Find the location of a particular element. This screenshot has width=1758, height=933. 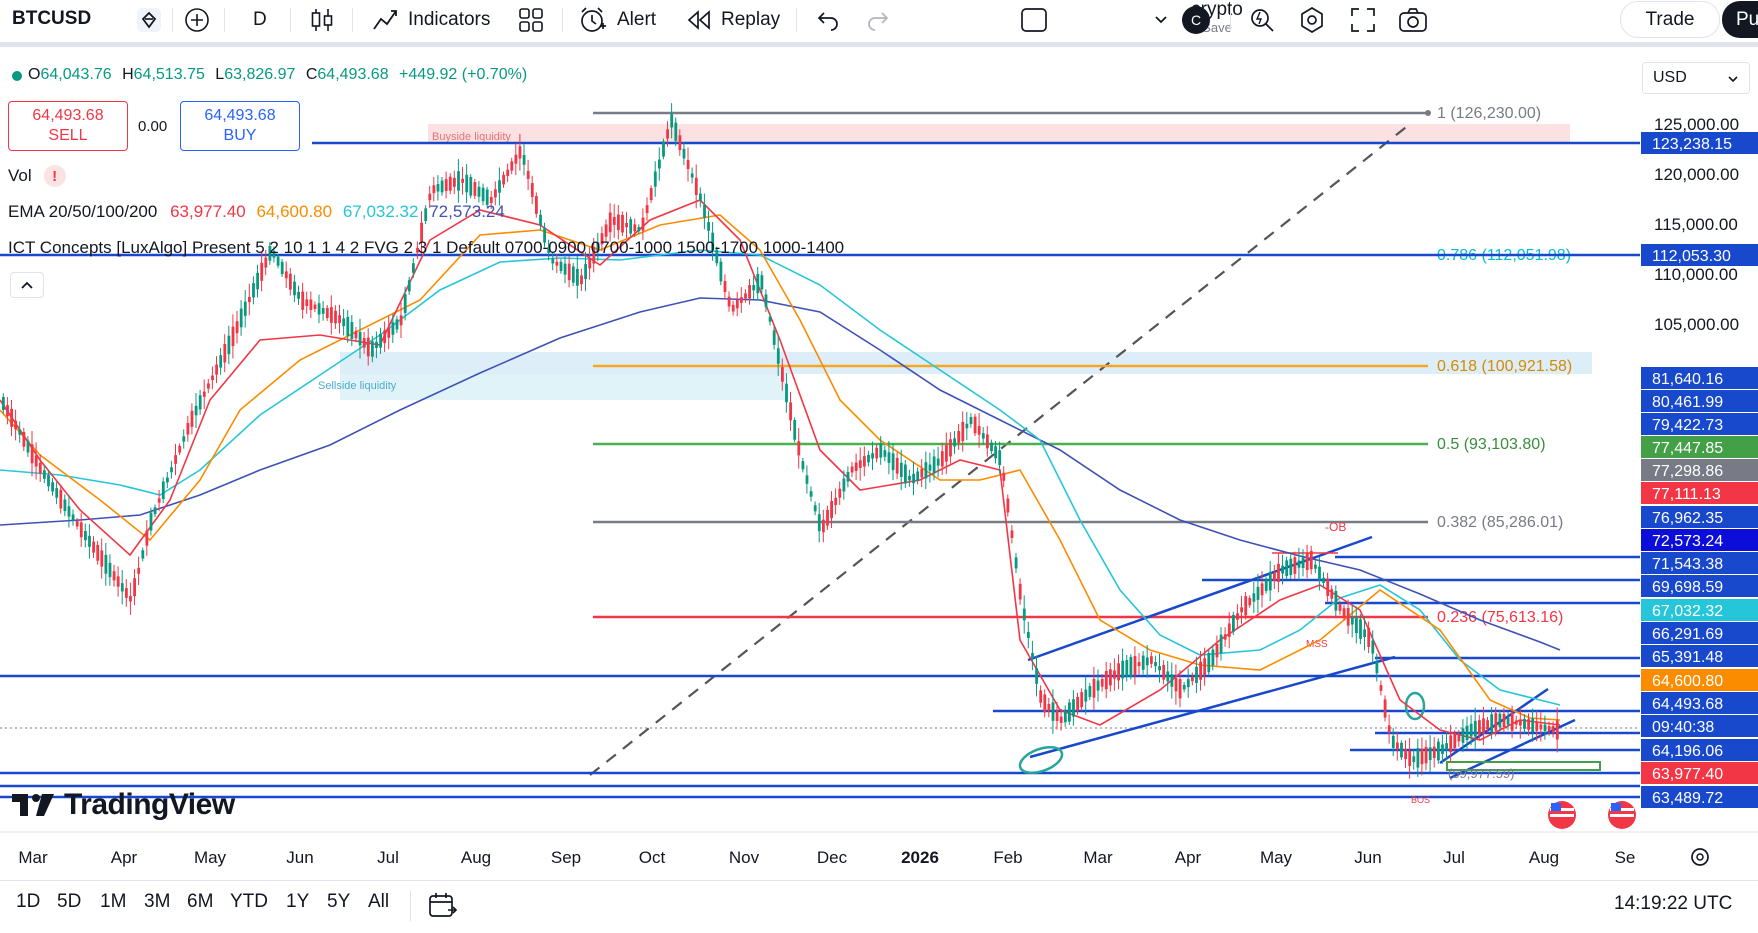

svg-text: 64,493.68 is located at coordinates (1687, 704).